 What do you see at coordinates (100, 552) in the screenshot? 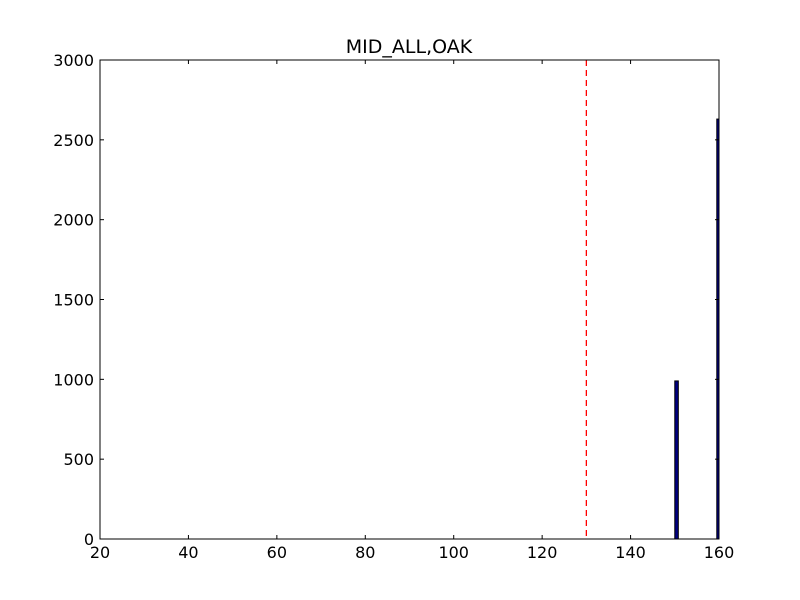
I see `x-tick-label: 20` at bounding box center [100, 552].